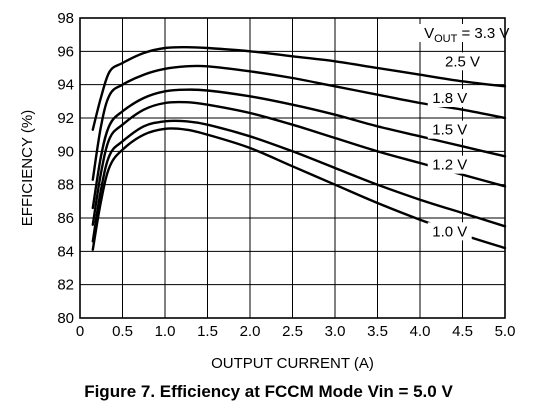  I want to click on y-tick-label: 82, so click(65, 285).